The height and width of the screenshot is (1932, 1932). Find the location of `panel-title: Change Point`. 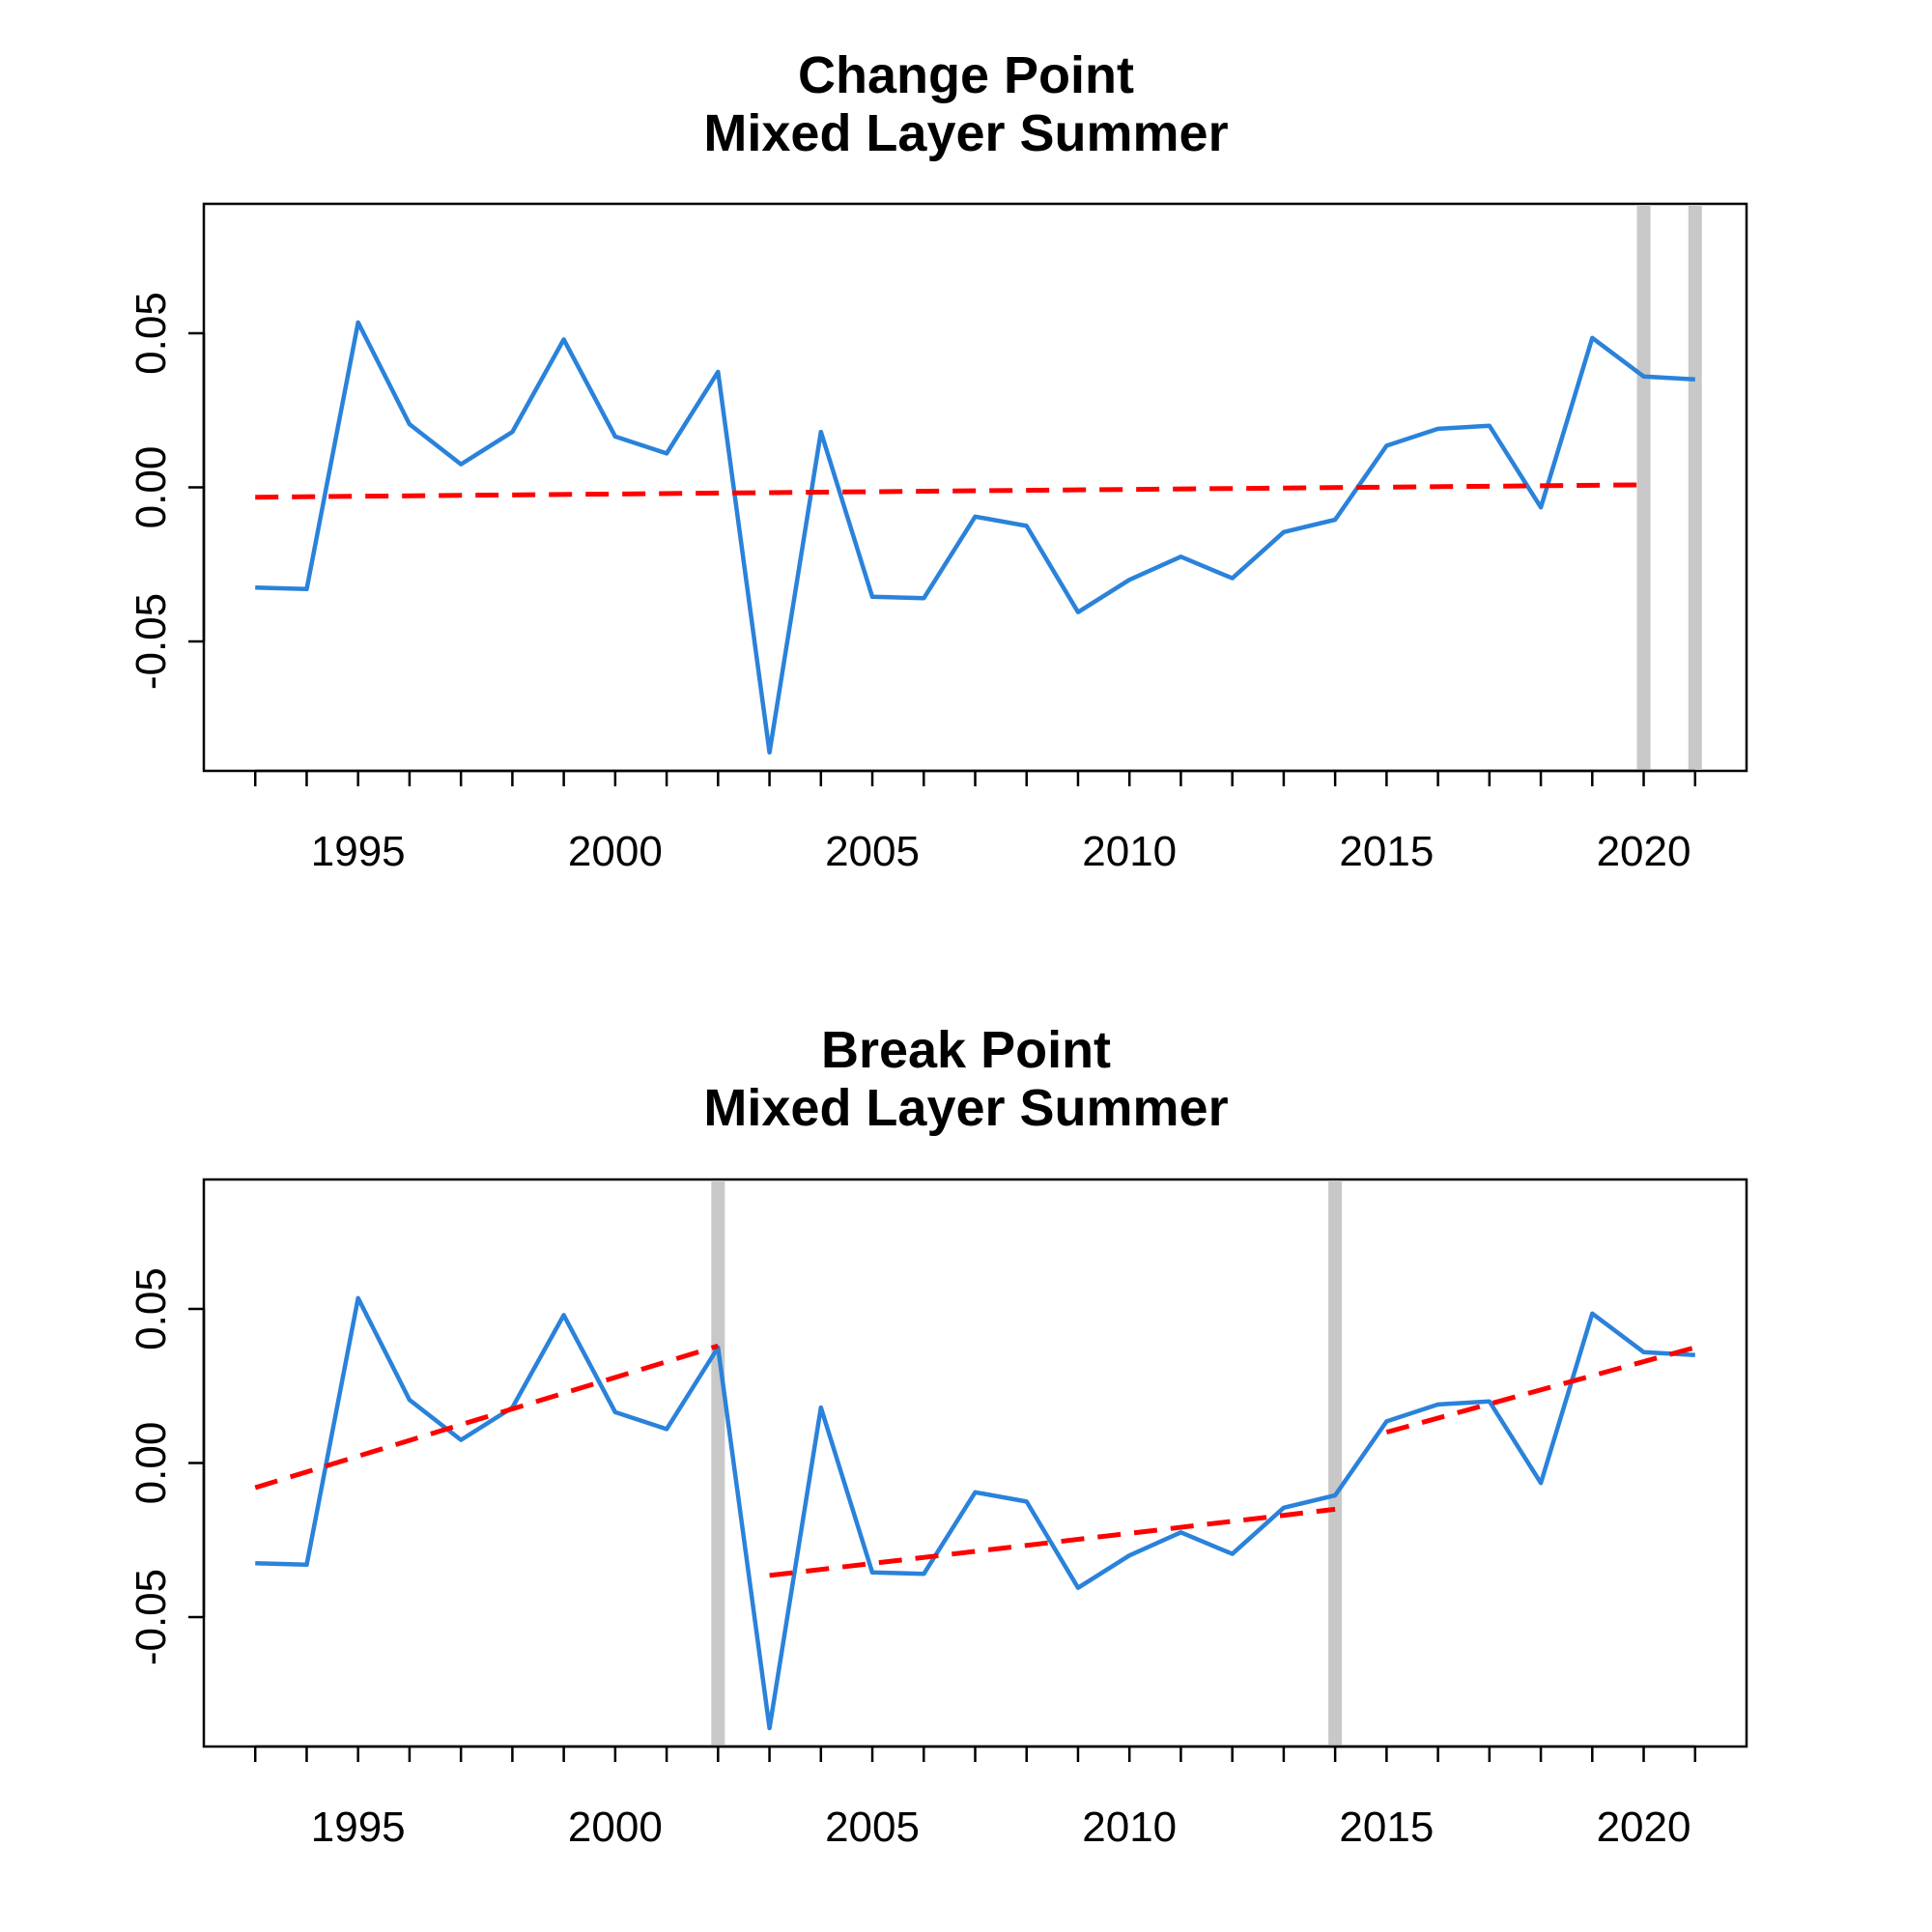

panel-title: Change Point is located at coordinates (966, 75).